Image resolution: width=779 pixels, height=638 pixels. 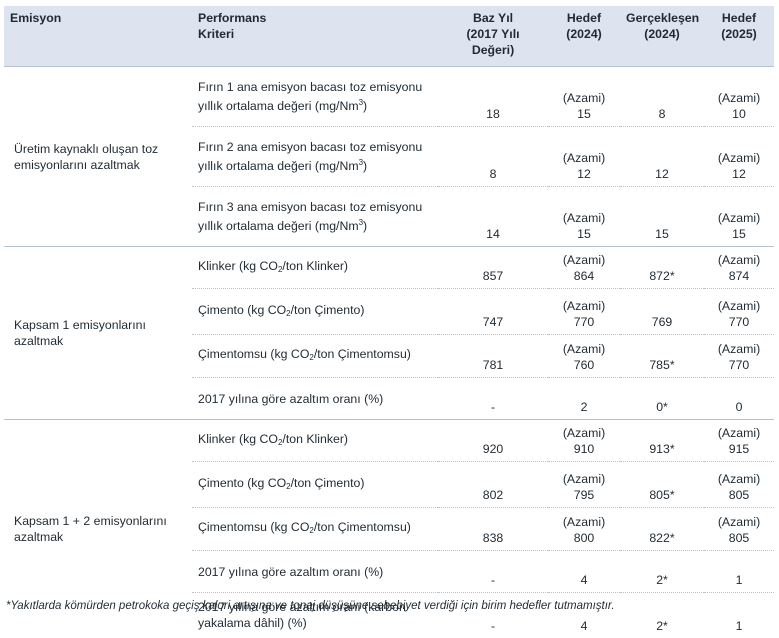 I want to click on target-2025-cell: 1, so click(x=739, y=615).